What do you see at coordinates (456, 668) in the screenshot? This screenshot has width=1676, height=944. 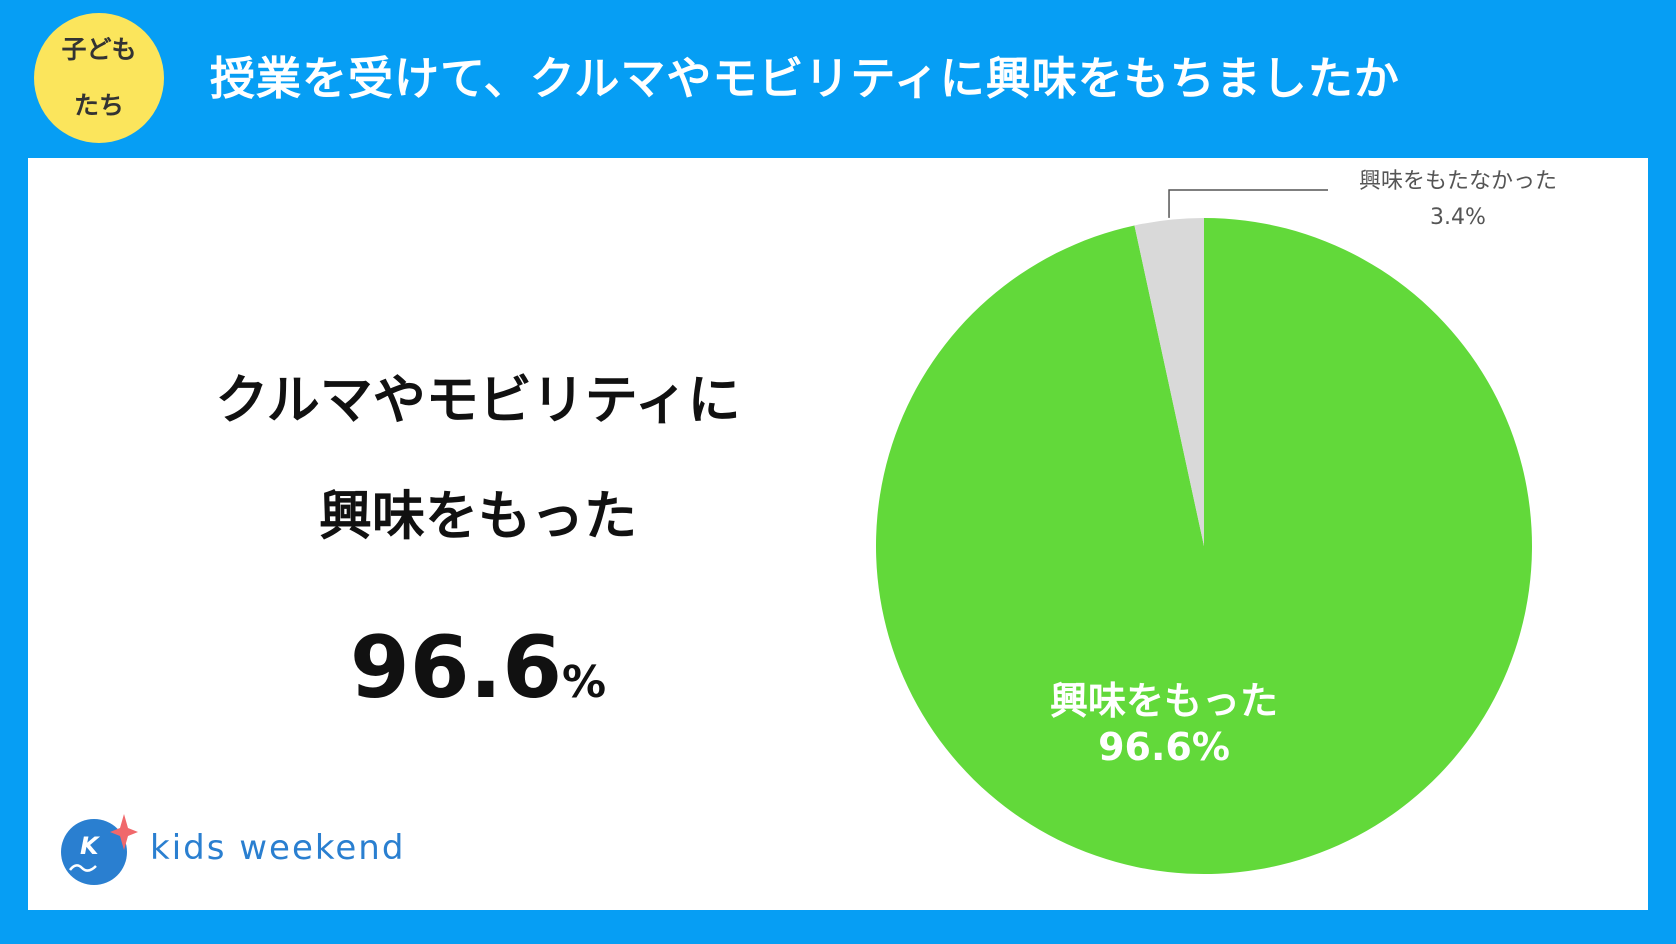 I see `highlight-value-number: 96.6` at bounding box center [456, 668].